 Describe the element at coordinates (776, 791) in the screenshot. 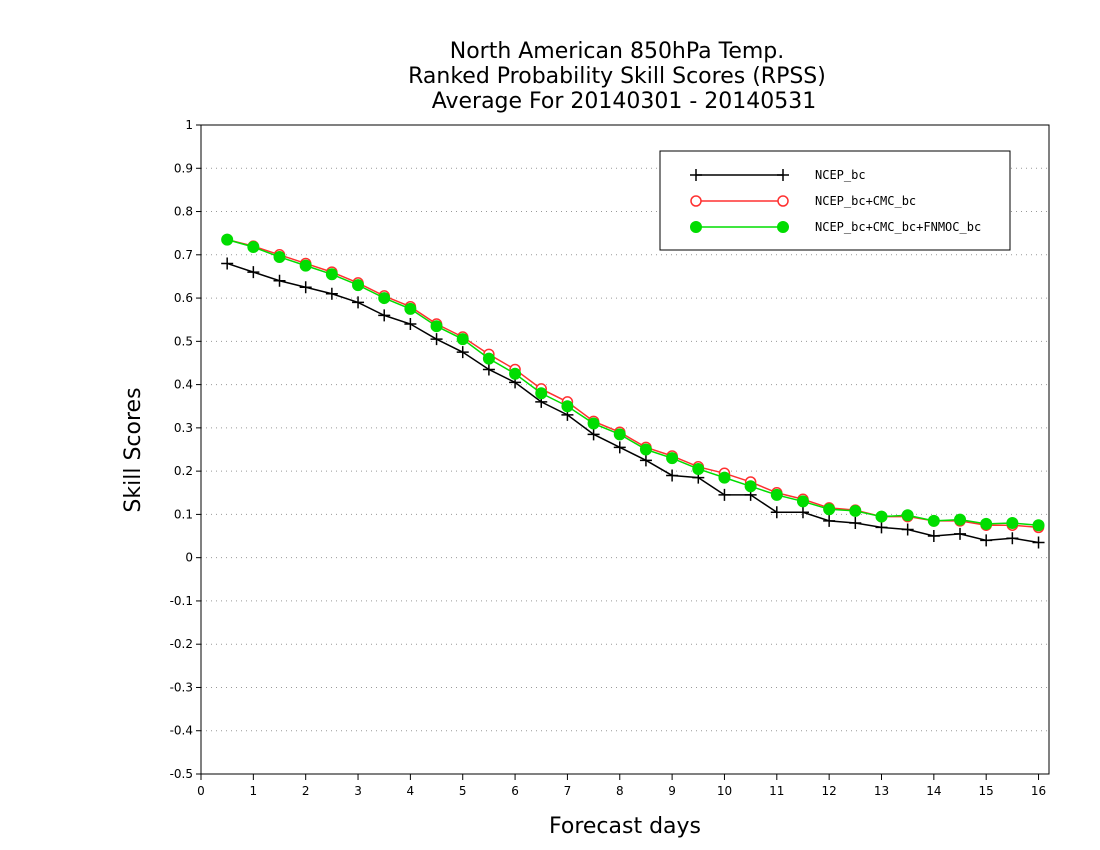

I see `x-tick-label: 11` at that location.